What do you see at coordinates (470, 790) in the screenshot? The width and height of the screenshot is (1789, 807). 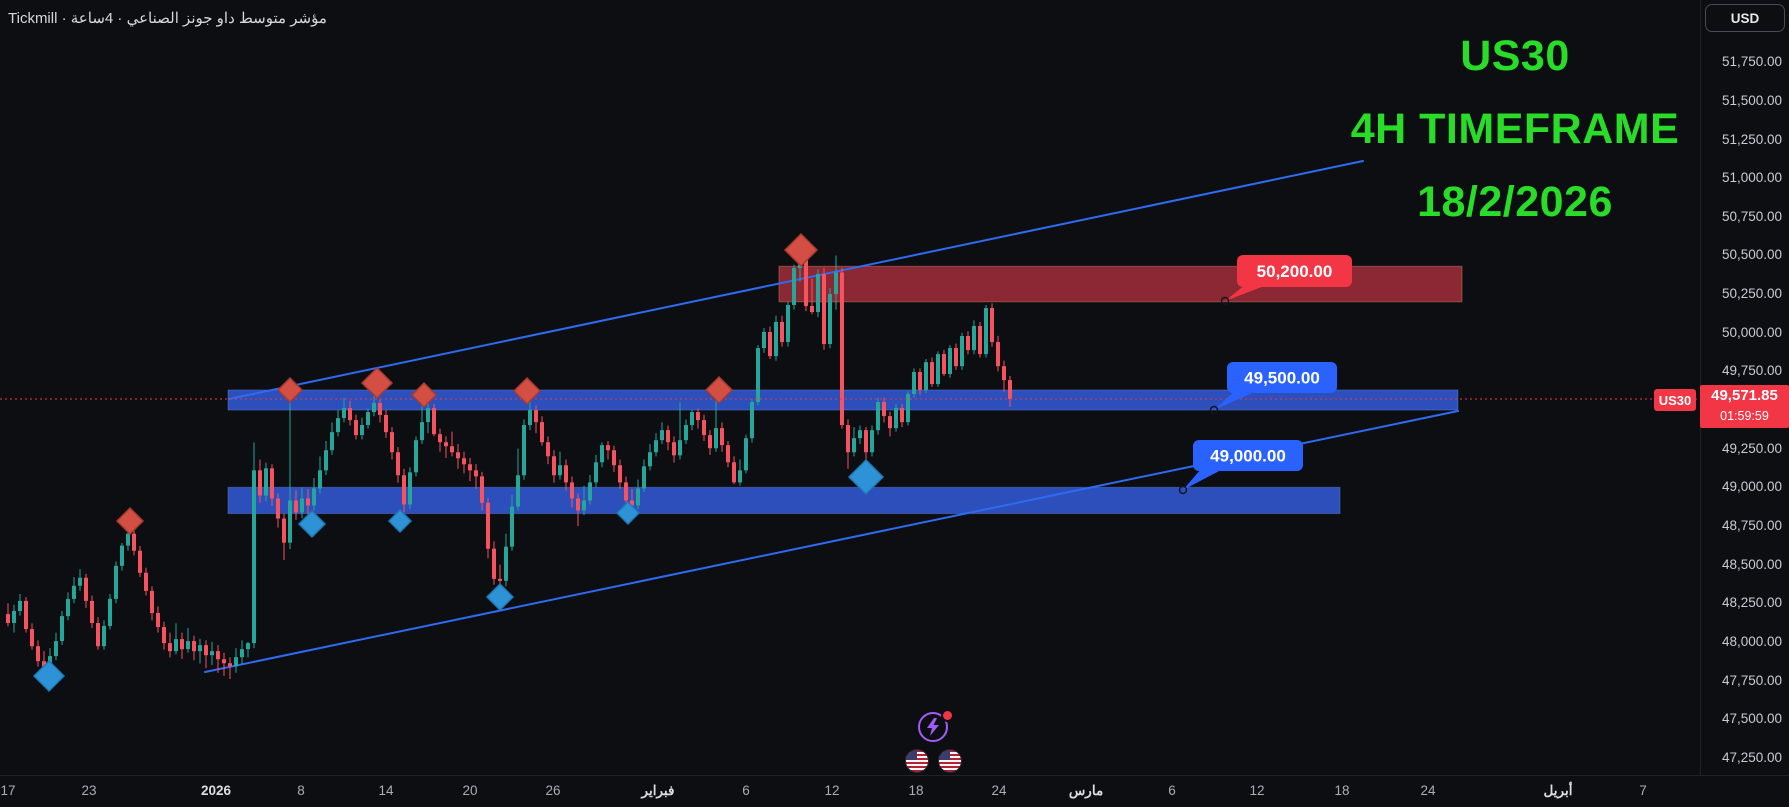 I see `time-tick-label: 20` at bounding box center [470, 790].